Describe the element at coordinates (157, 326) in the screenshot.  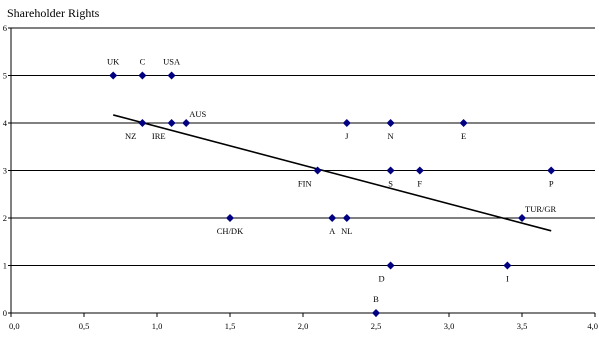
I see `x-tick-label: 1,0` at that location.